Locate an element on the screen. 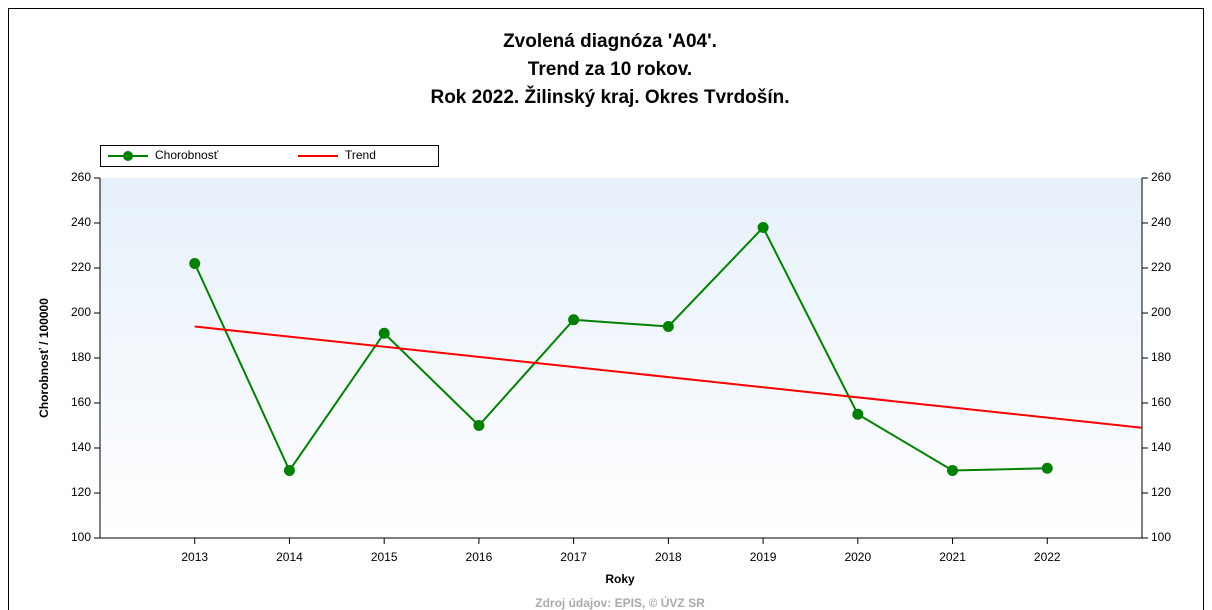 Image resolution: width=1212 pixels, height=610 pixels. x-tick-label: 2016 is located at coordinates (479, 557).